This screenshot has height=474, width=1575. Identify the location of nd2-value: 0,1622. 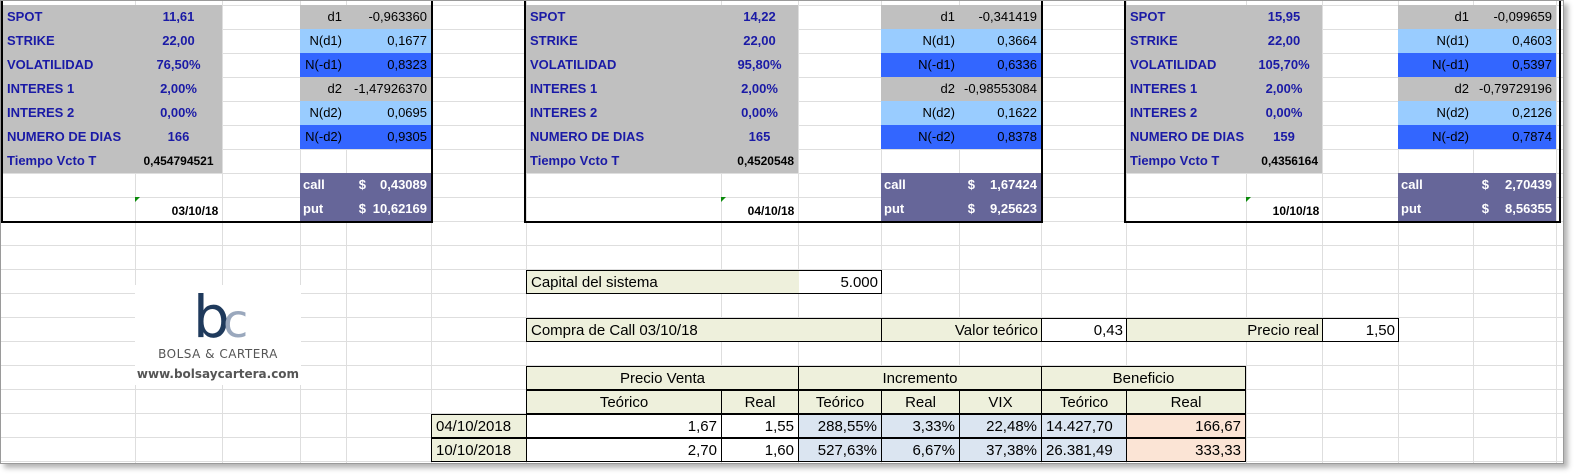
(1000, 113).